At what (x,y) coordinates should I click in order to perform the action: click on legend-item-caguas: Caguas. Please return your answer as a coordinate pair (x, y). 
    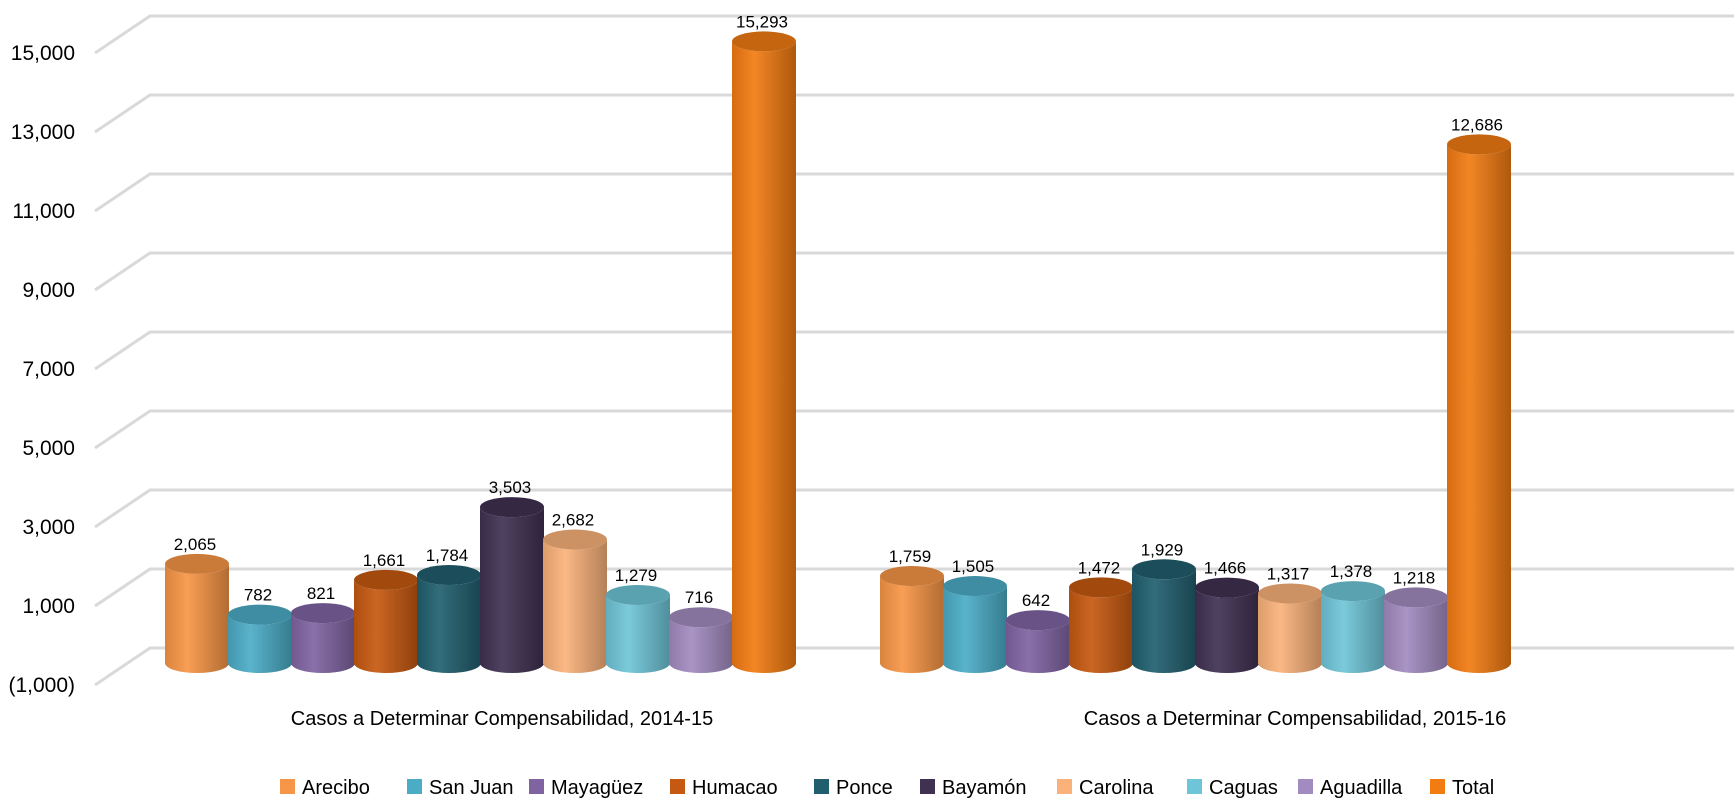
    Looking at the image, I should click on (1232, 787).